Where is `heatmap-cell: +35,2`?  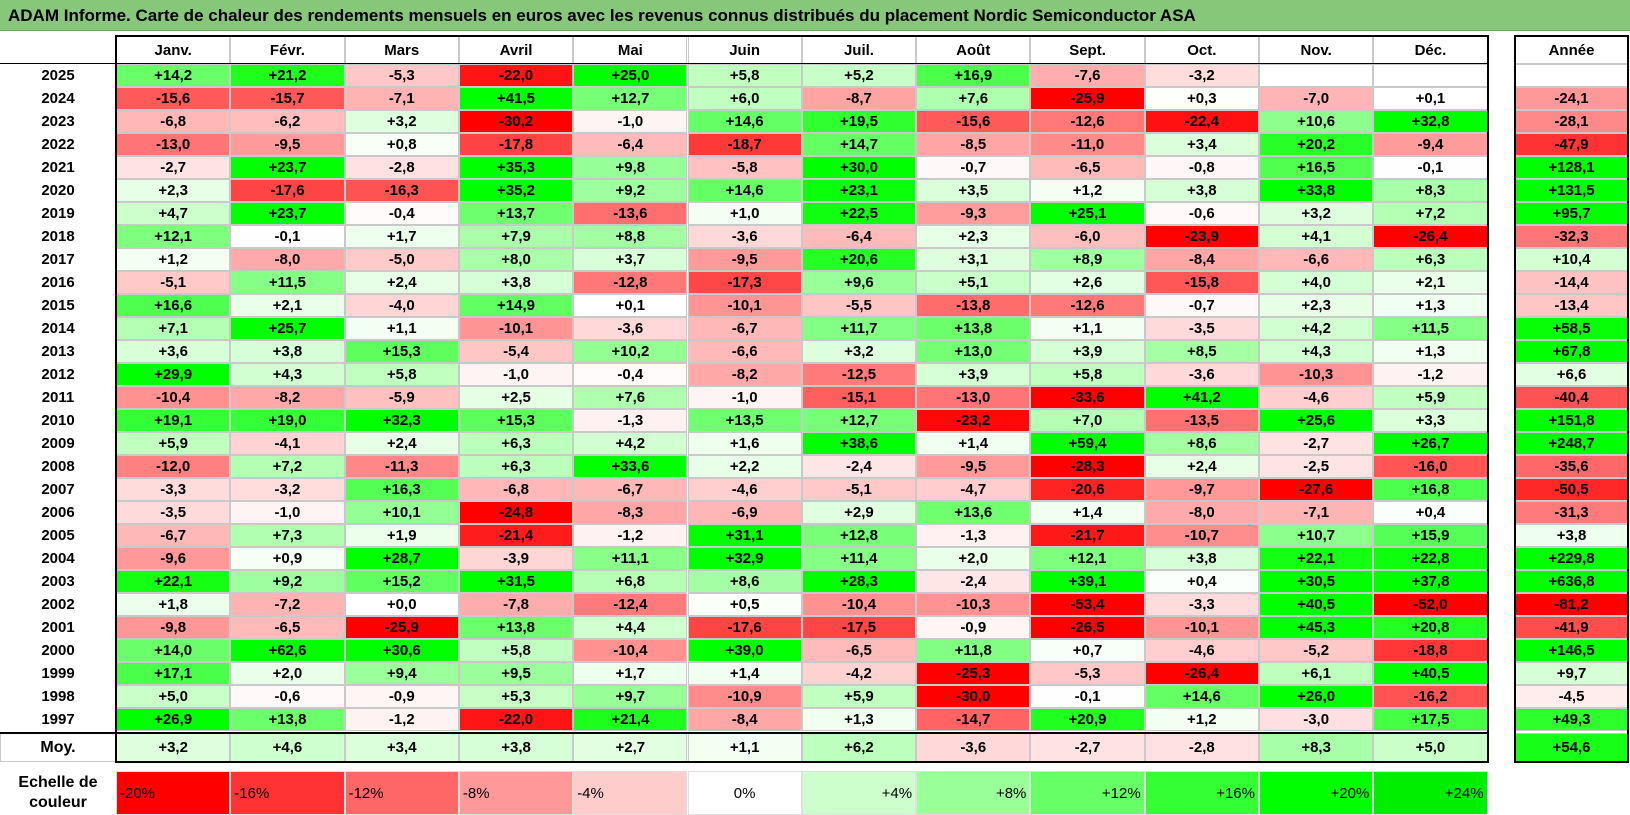 heatmap-cell: +35,2 is located at coordinates (516, 190).